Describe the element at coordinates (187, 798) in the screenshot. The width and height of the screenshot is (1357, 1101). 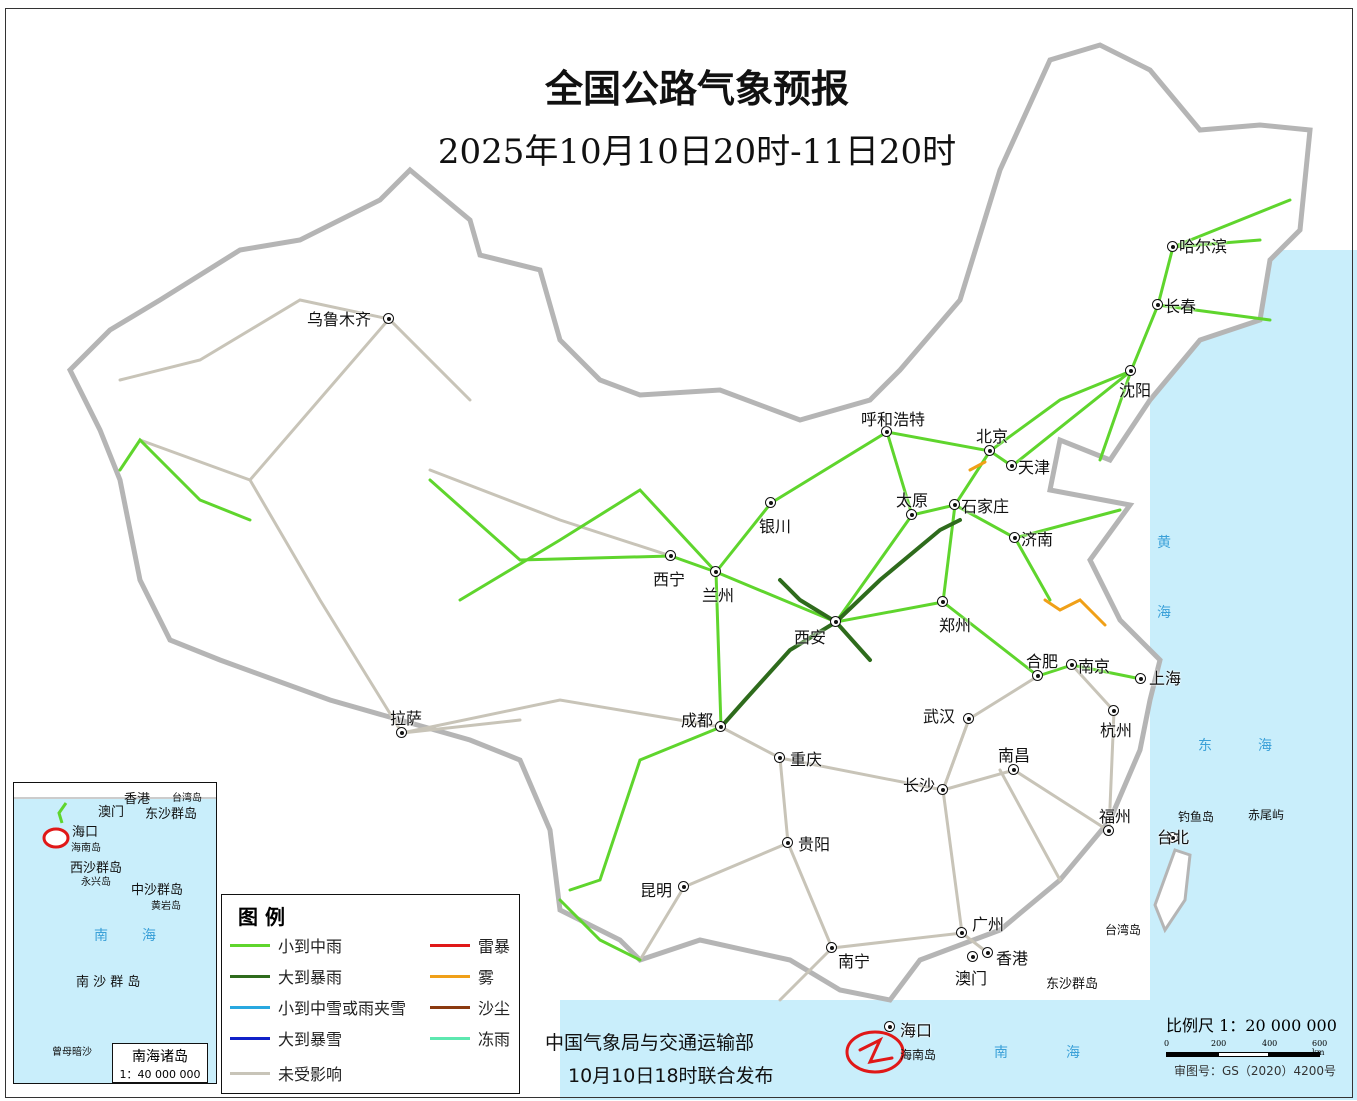
I see `inset-label: 台湾岛` at that location.